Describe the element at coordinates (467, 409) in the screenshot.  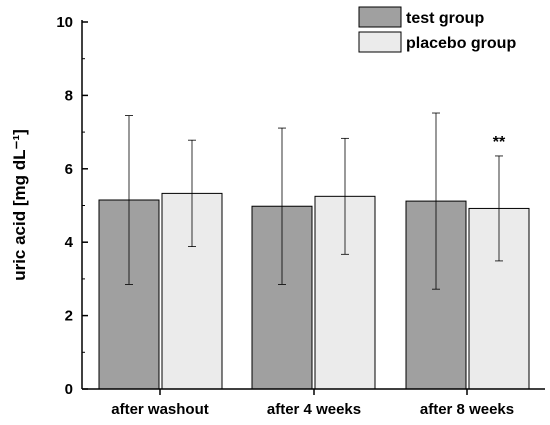
I see `x-category-label: after 8 weeks` at that location.